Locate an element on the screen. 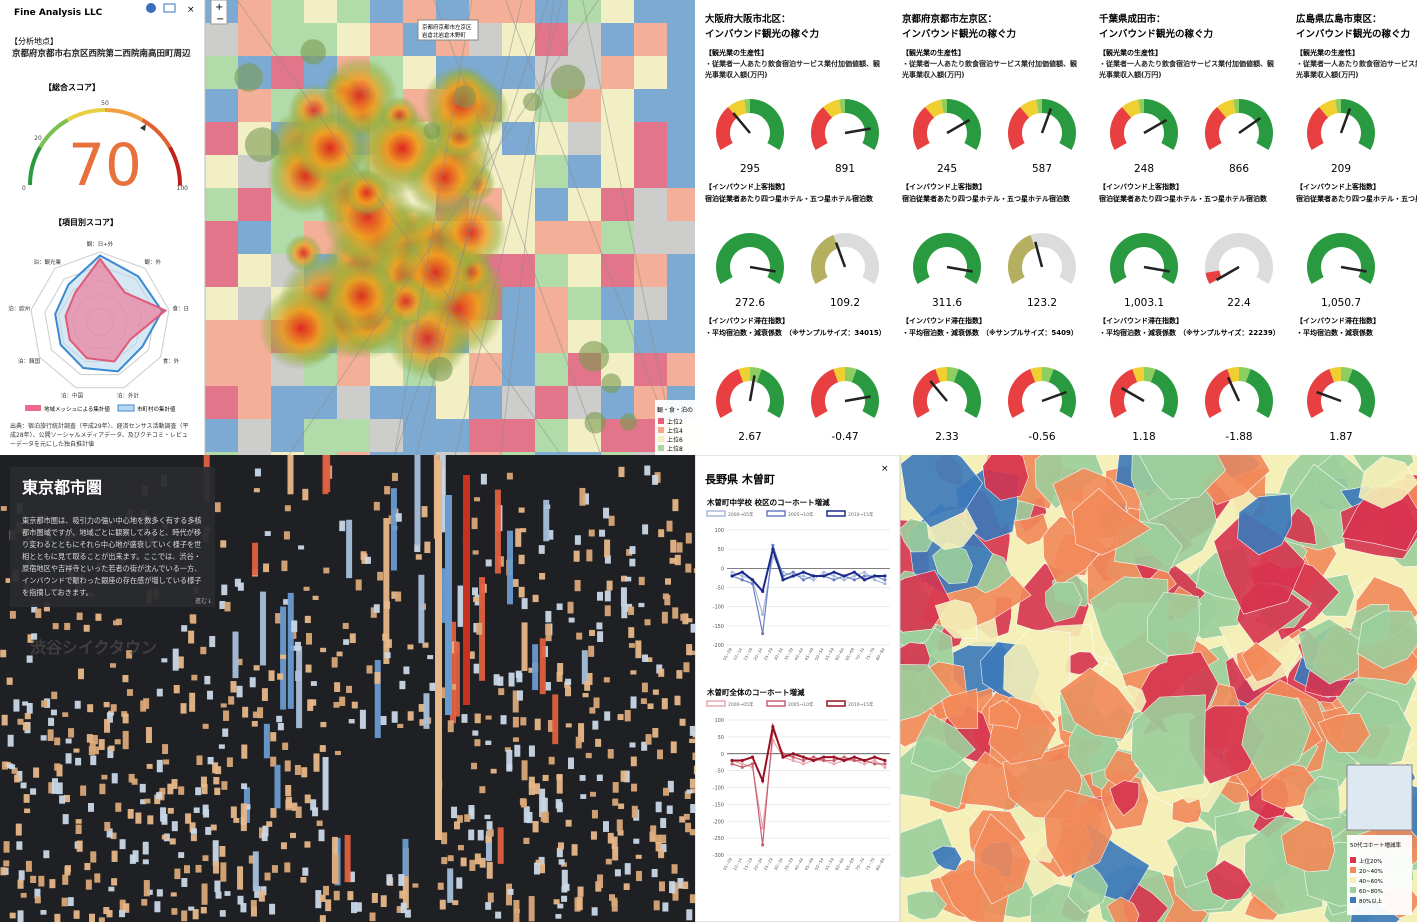  sample-size: （※サンプルサイズ：5409） is located at coordinates (1030, 332).